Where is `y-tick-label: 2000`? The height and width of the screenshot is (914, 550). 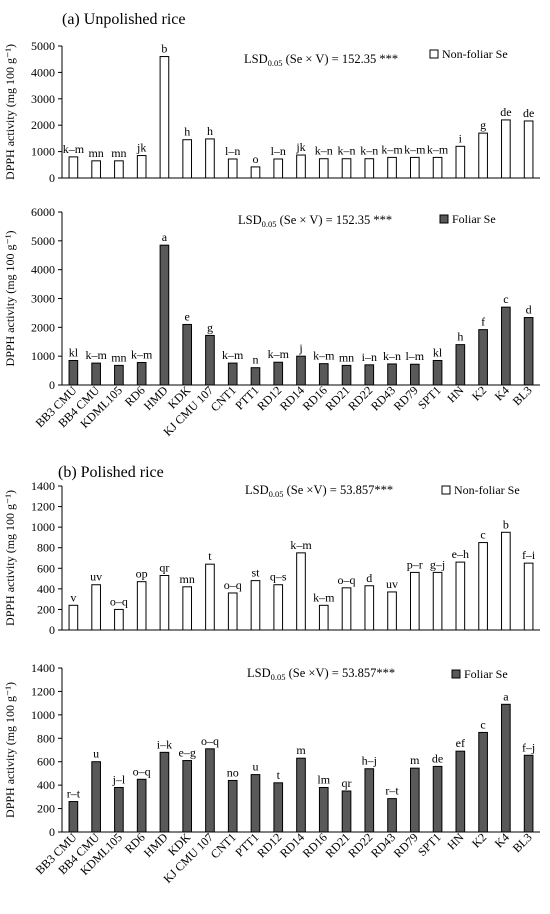
y-tick-label: 2000 is located at coordinates (43, 327).